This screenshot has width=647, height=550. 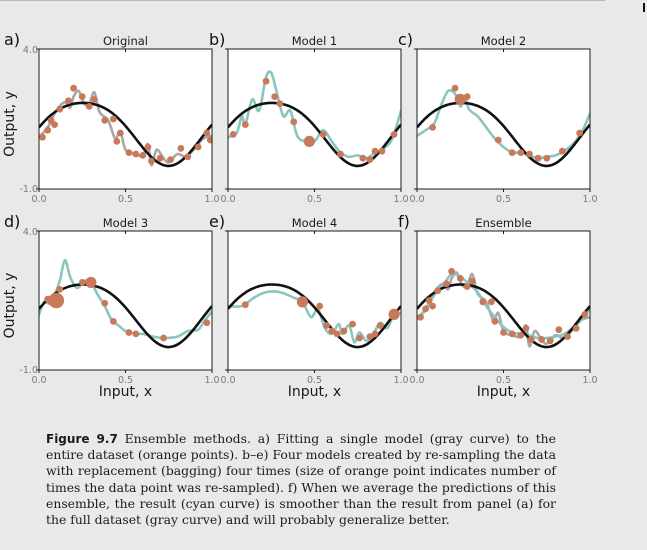 I want to click on panel-title: Ensemble, so click(x=503, y=223).